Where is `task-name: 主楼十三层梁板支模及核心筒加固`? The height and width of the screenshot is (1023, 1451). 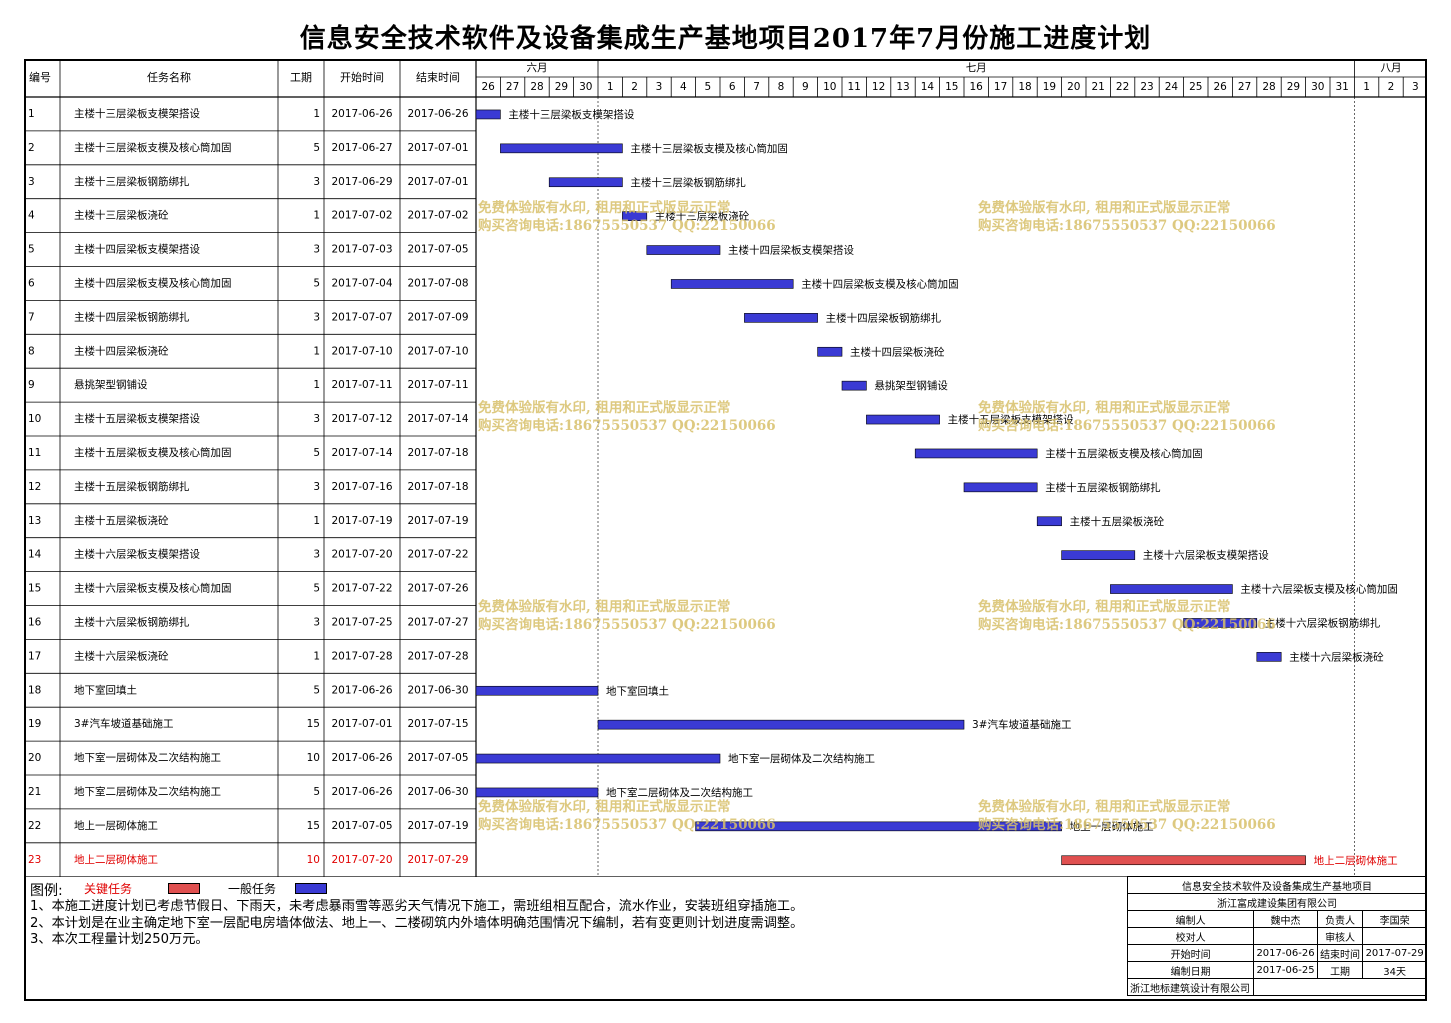 task-name: 主楼十三层梁板支模及核心筒加固 is located at coordinates (153, 147).